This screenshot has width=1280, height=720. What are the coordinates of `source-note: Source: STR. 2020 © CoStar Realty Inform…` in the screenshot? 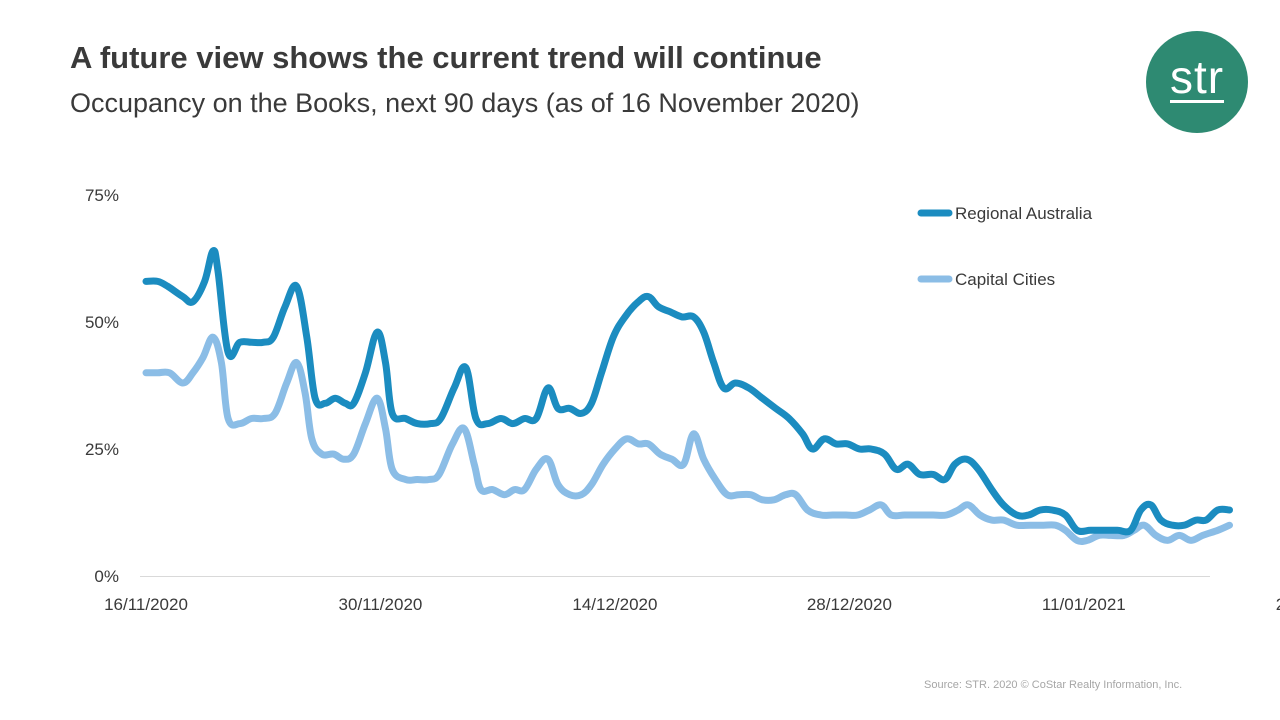 It's located at (1053, 685).